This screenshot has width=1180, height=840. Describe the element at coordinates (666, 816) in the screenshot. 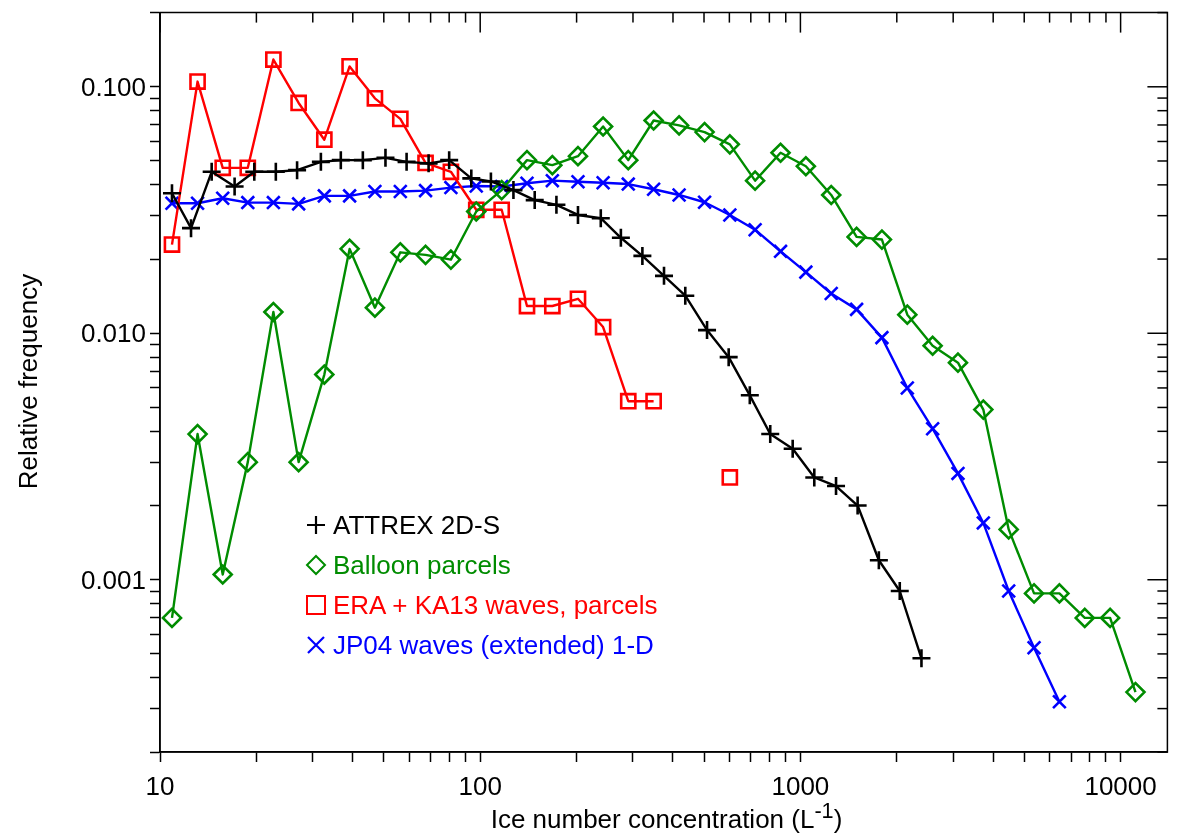

I see `x-axis-title: Ice number concentration (L$^{-1}$)` at that location.